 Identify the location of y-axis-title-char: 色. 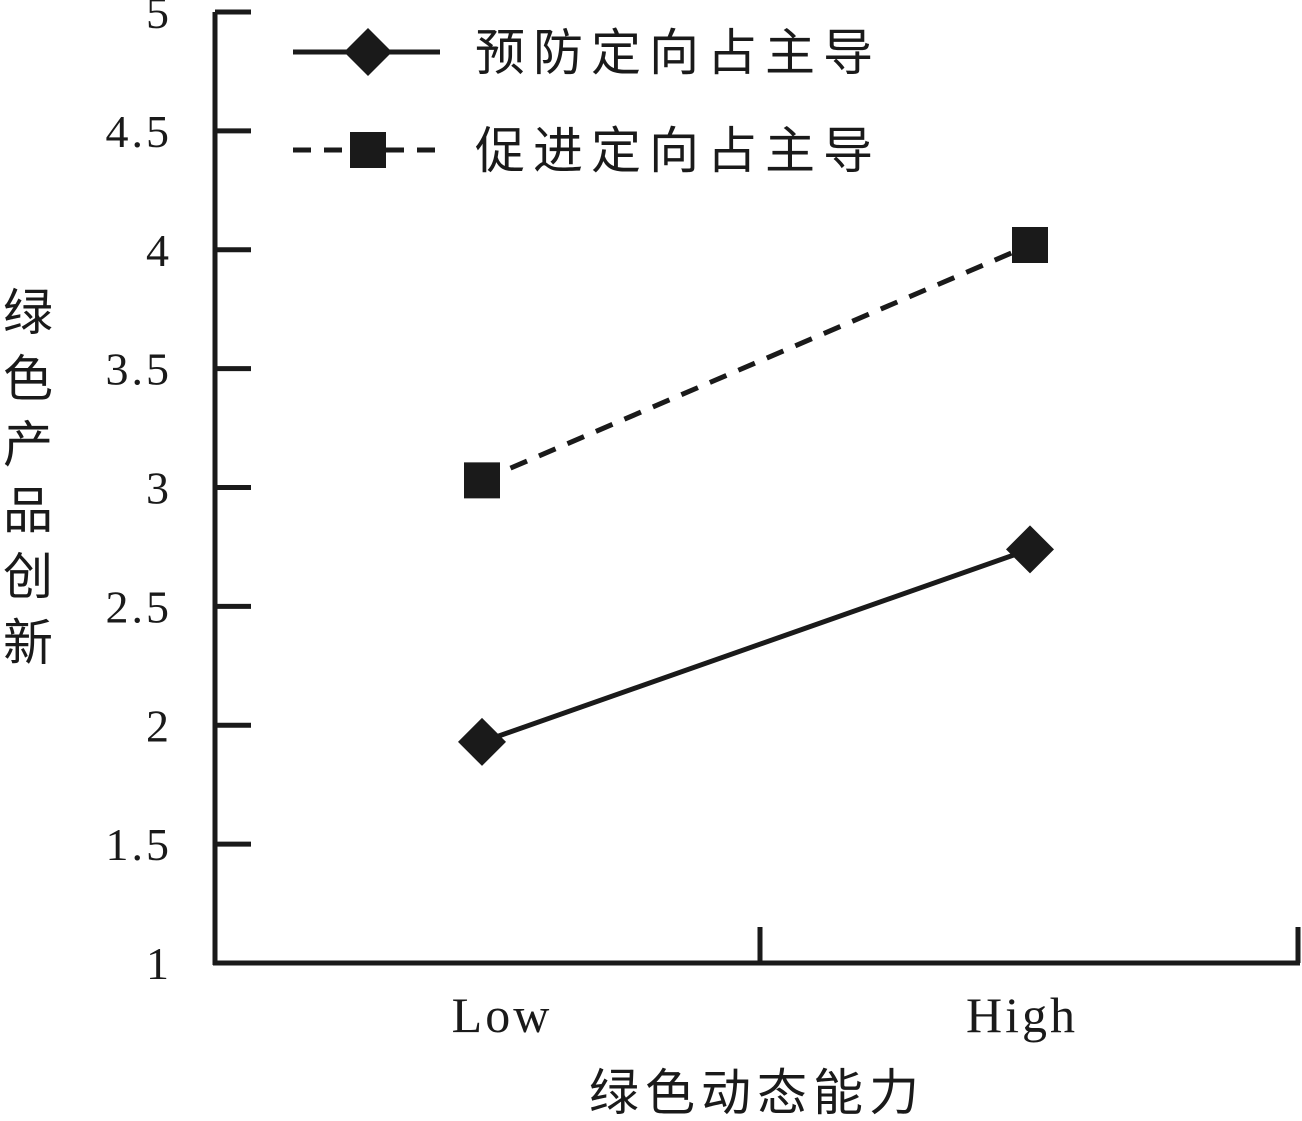
(28, 379).